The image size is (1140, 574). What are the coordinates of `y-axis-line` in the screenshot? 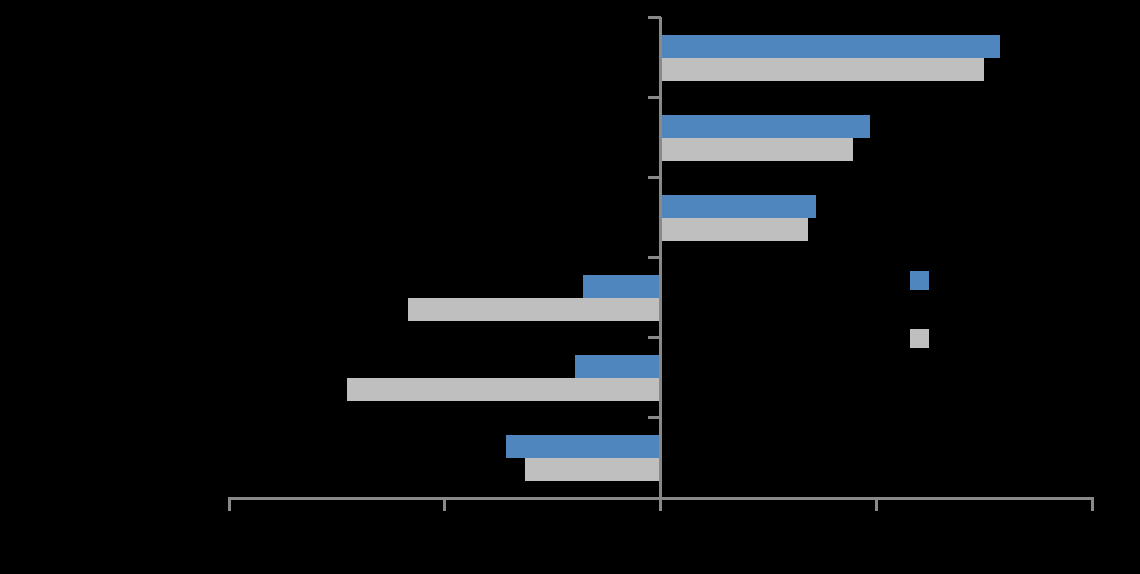 It's located at (660, 264).